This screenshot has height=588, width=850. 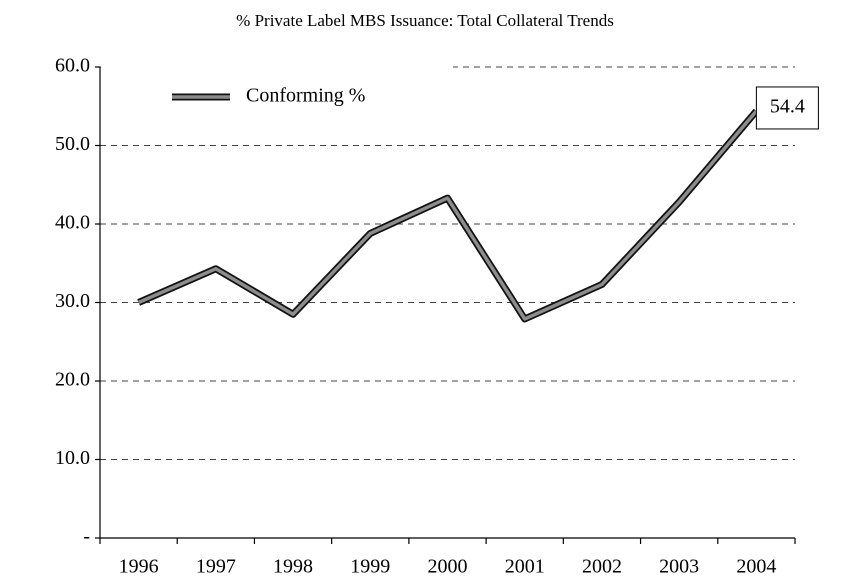 I want to click on data-label: 54.4, so click(x=787, y=107).